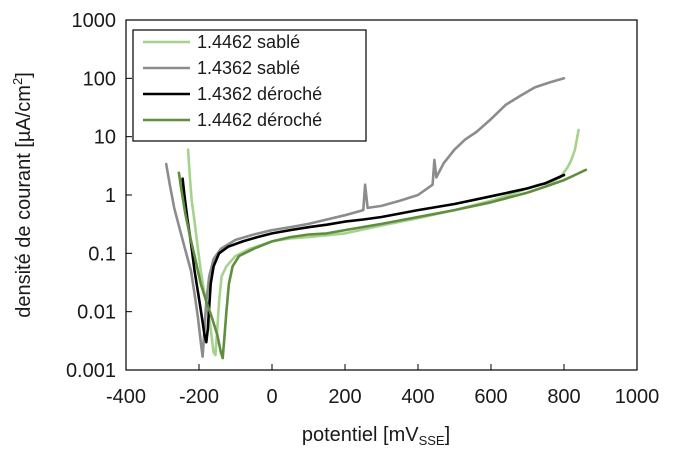 Image resolution: width=684 pixels, height=450 pixels. What do you see at coordinates (99, 79) in the screenshot?
I see `y-tick-label: 100` at bounding box center [99, 79].